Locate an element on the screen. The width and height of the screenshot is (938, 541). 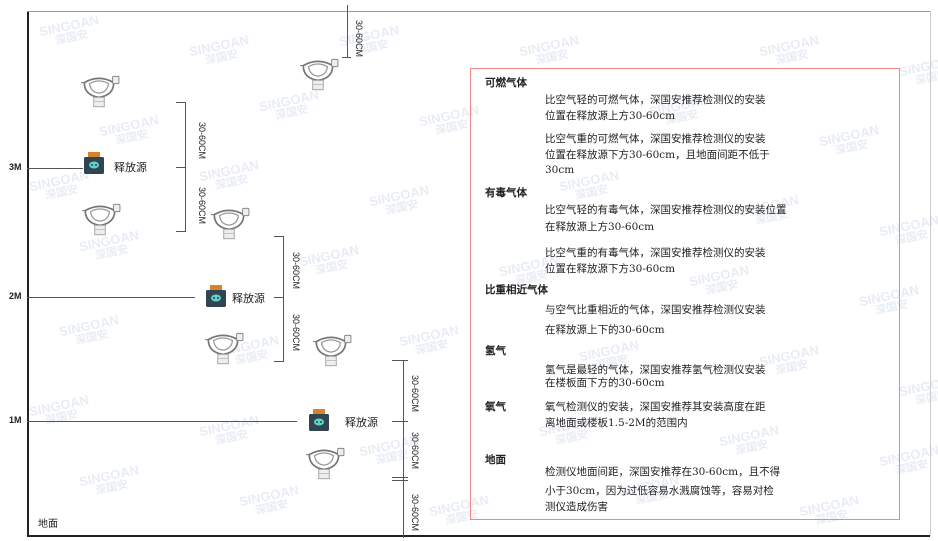
section-text-line: 小于30cm，因为过低容易水溅腐蚀等，容易对检 is located at coordinates (659, 491).